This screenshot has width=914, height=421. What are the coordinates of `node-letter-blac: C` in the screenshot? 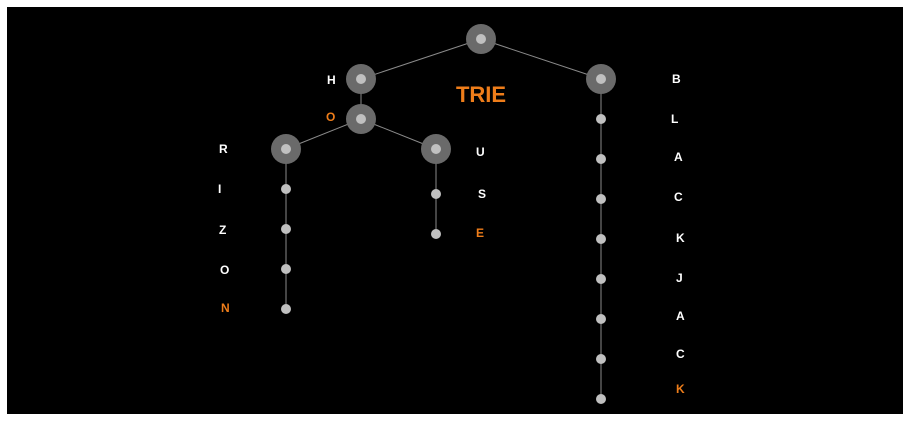 It's located at (678, 197).